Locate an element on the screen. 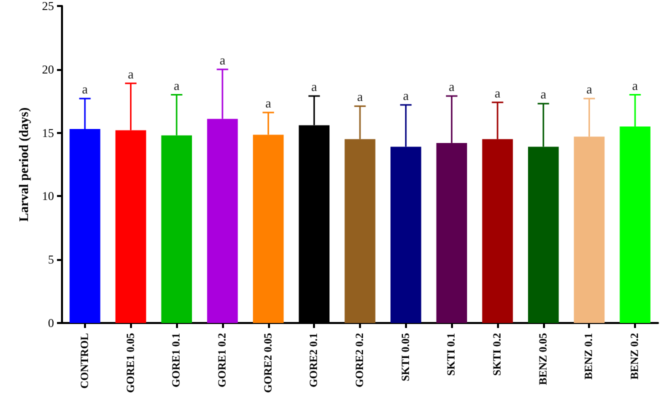  y-axis-title: Larval period (days) is located at coordinates (23, 164).